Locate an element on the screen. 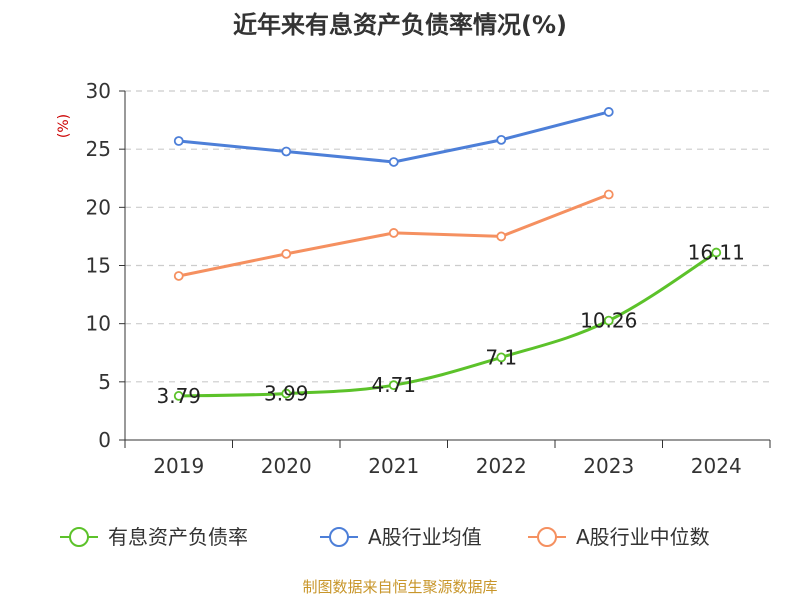  legend: 有息资产负债率 A股行业均值 A股行业中位数 is located at coordinates (385, 537).